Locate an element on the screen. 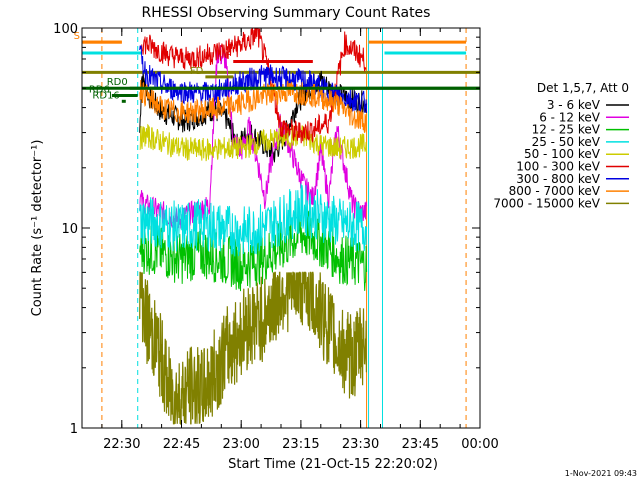 The image size is (640, 480). x-tick-label-2: 23:00 is located at coordinates (240, 444).